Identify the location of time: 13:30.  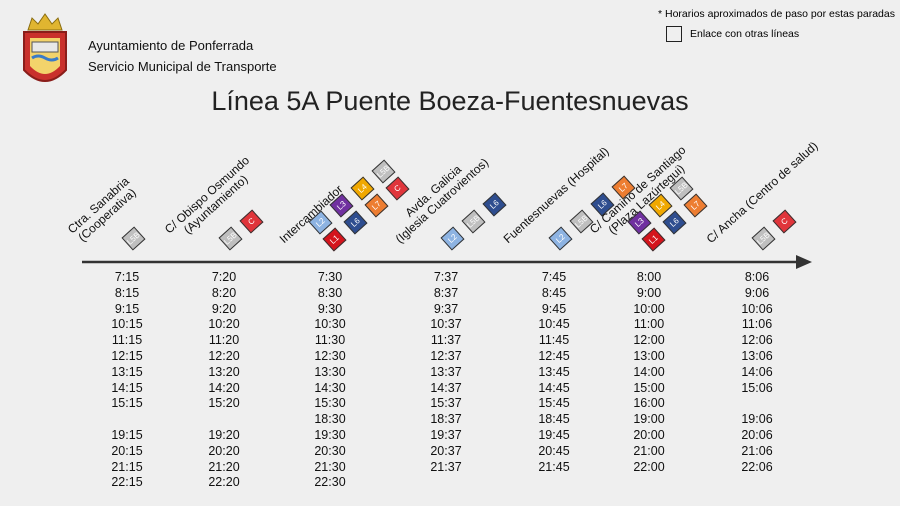
(330, 371).